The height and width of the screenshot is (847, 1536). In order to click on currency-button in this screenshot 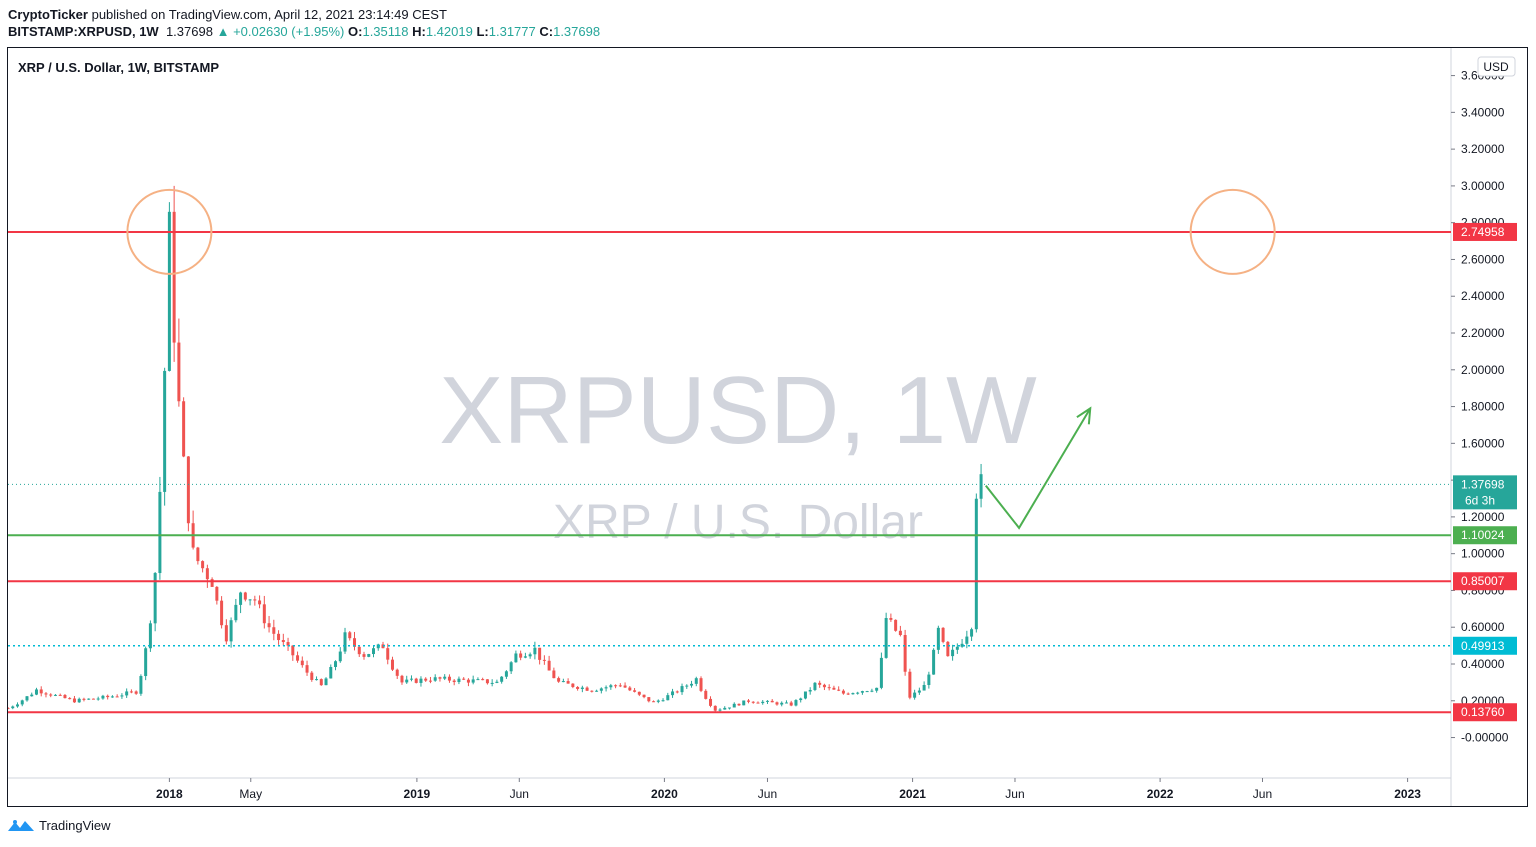, I will do `click(1496, 66)`.